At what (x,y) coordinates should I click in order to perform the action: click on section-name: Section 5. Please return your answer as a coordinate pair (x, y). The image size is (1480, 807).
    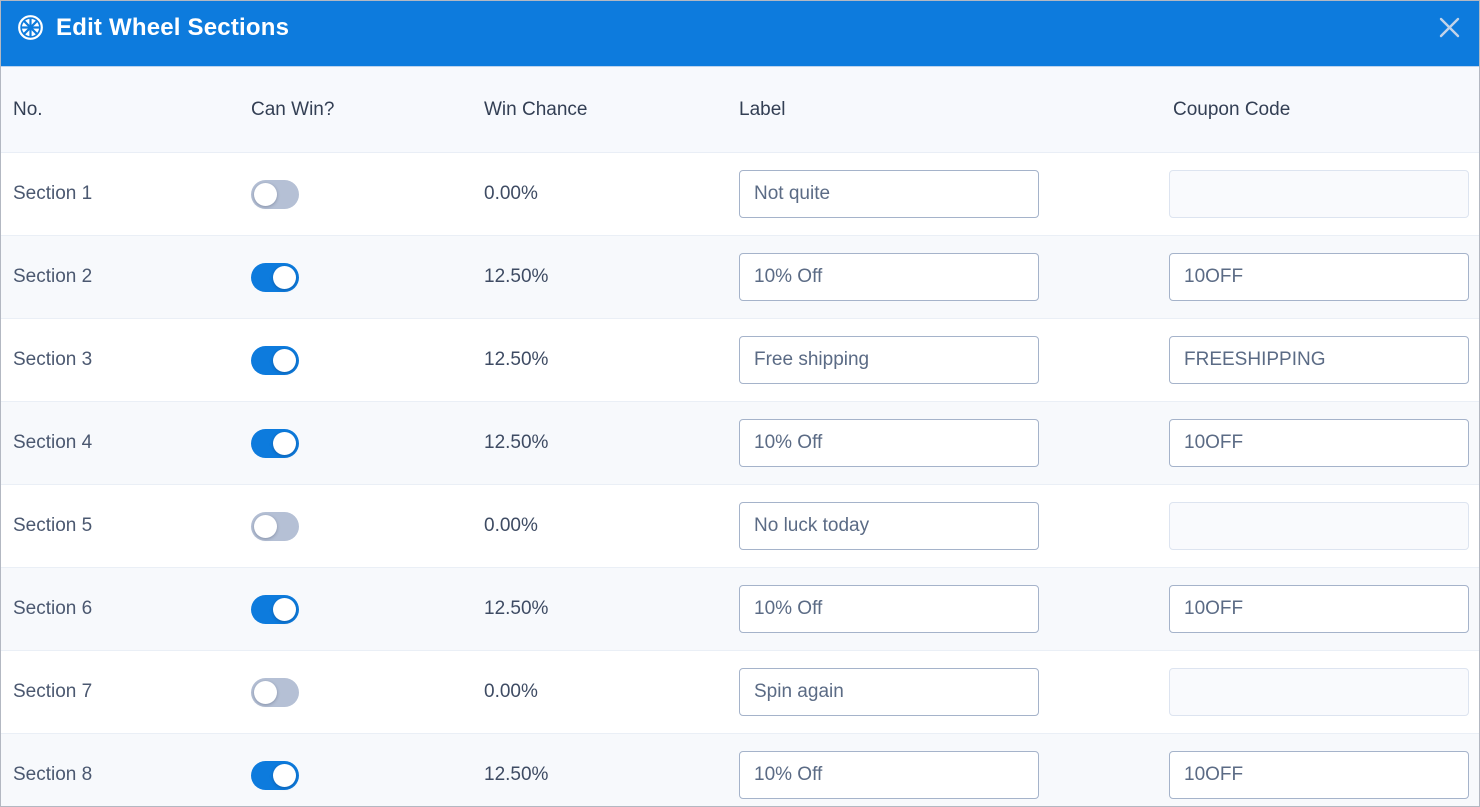
    Looking at the image, I should click on (53, 525).